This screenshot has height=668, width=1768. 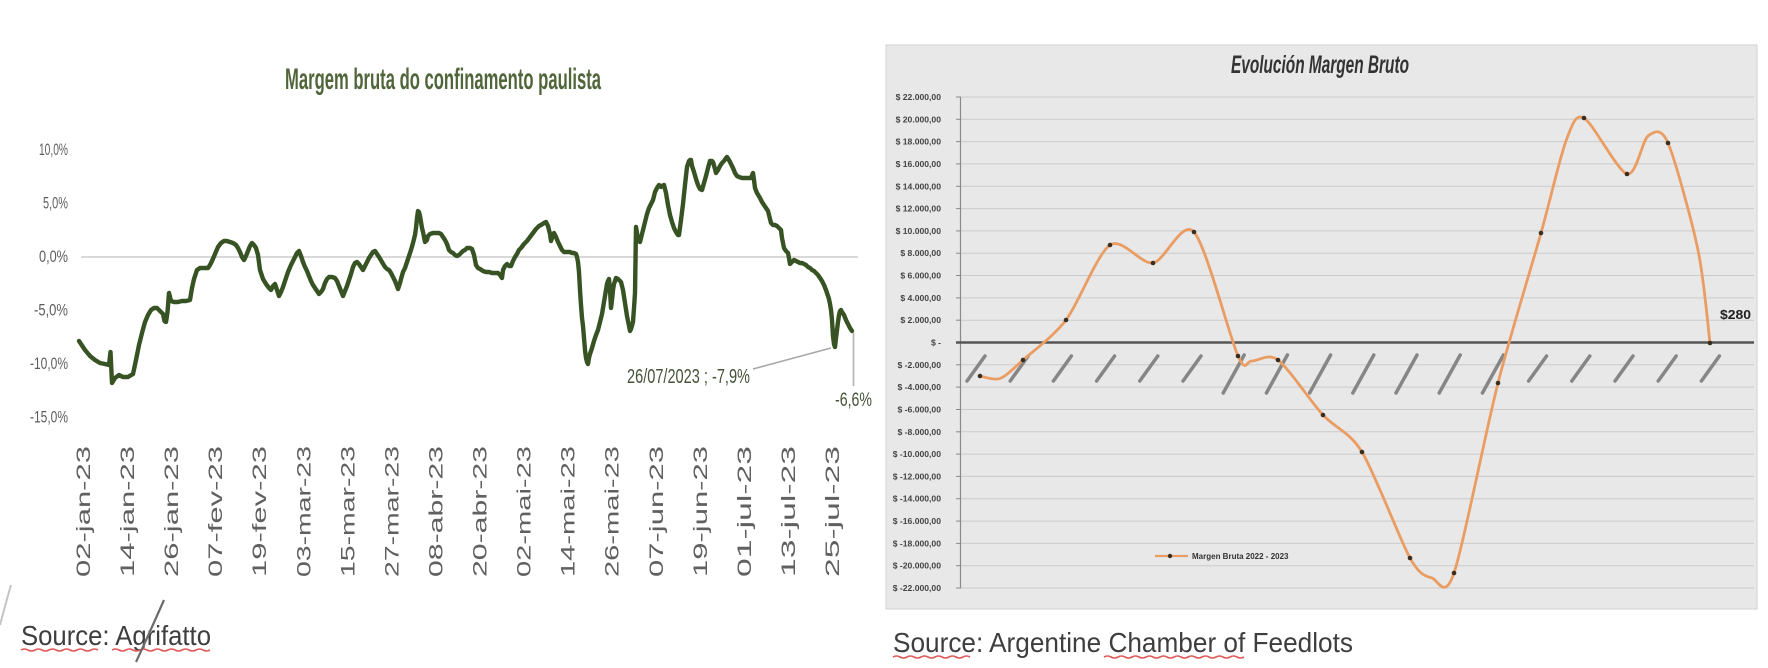 I want to click on svg-text: 14-jan-23, so click(x=128, y=511).